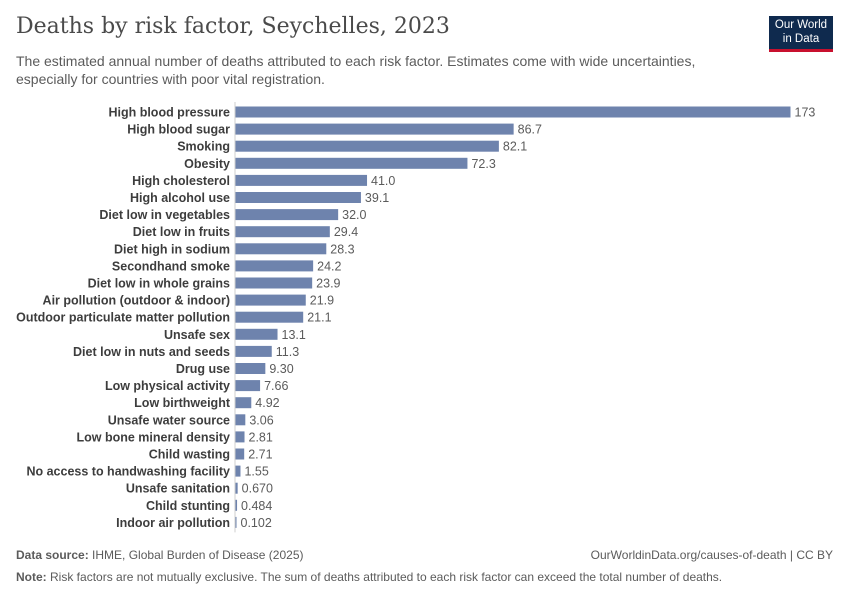  What do you see at coordinates (801, 39) in the screenshot?
I see `logo-line-2: in Data` at bounding box center [801, 39].